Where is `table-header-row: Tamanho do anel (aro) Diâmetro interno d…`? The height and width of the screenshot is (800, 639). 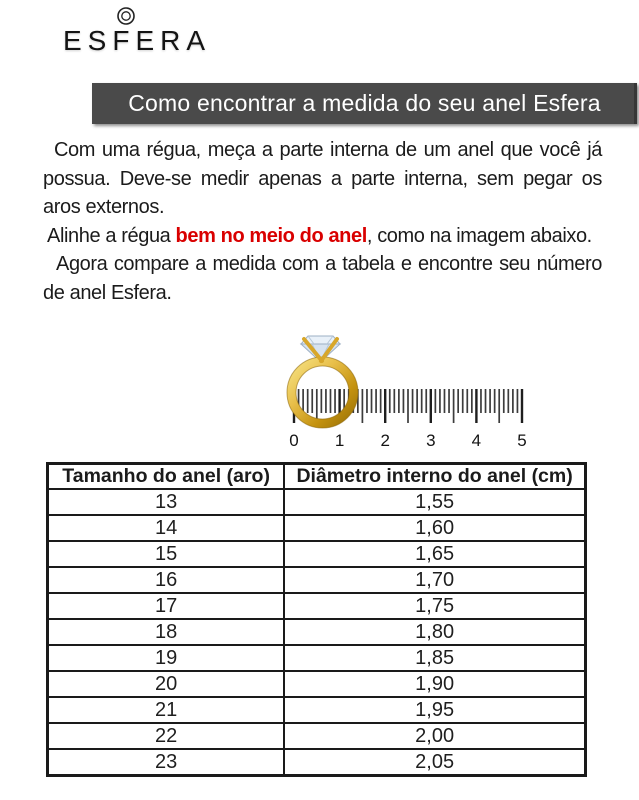 table-header-row: Tamanho do anel (aro) Diâmetro interno d… is located at coordinates (316, 476).